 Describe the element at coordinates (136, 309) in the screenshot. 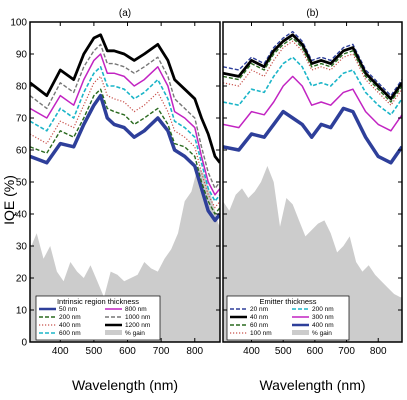

I see `legend-entry-label: 800 nm` at that location.